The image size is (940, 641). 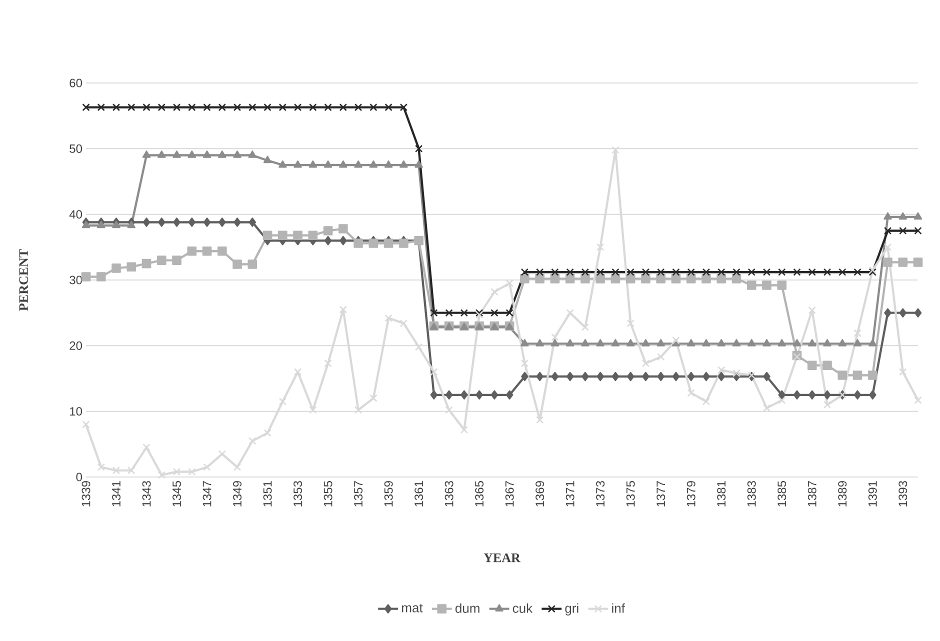 What do you see at coordinates (86, 493) in the screenshot?
I see `x-tick-label: 1339` at bounding box center [86, 493].